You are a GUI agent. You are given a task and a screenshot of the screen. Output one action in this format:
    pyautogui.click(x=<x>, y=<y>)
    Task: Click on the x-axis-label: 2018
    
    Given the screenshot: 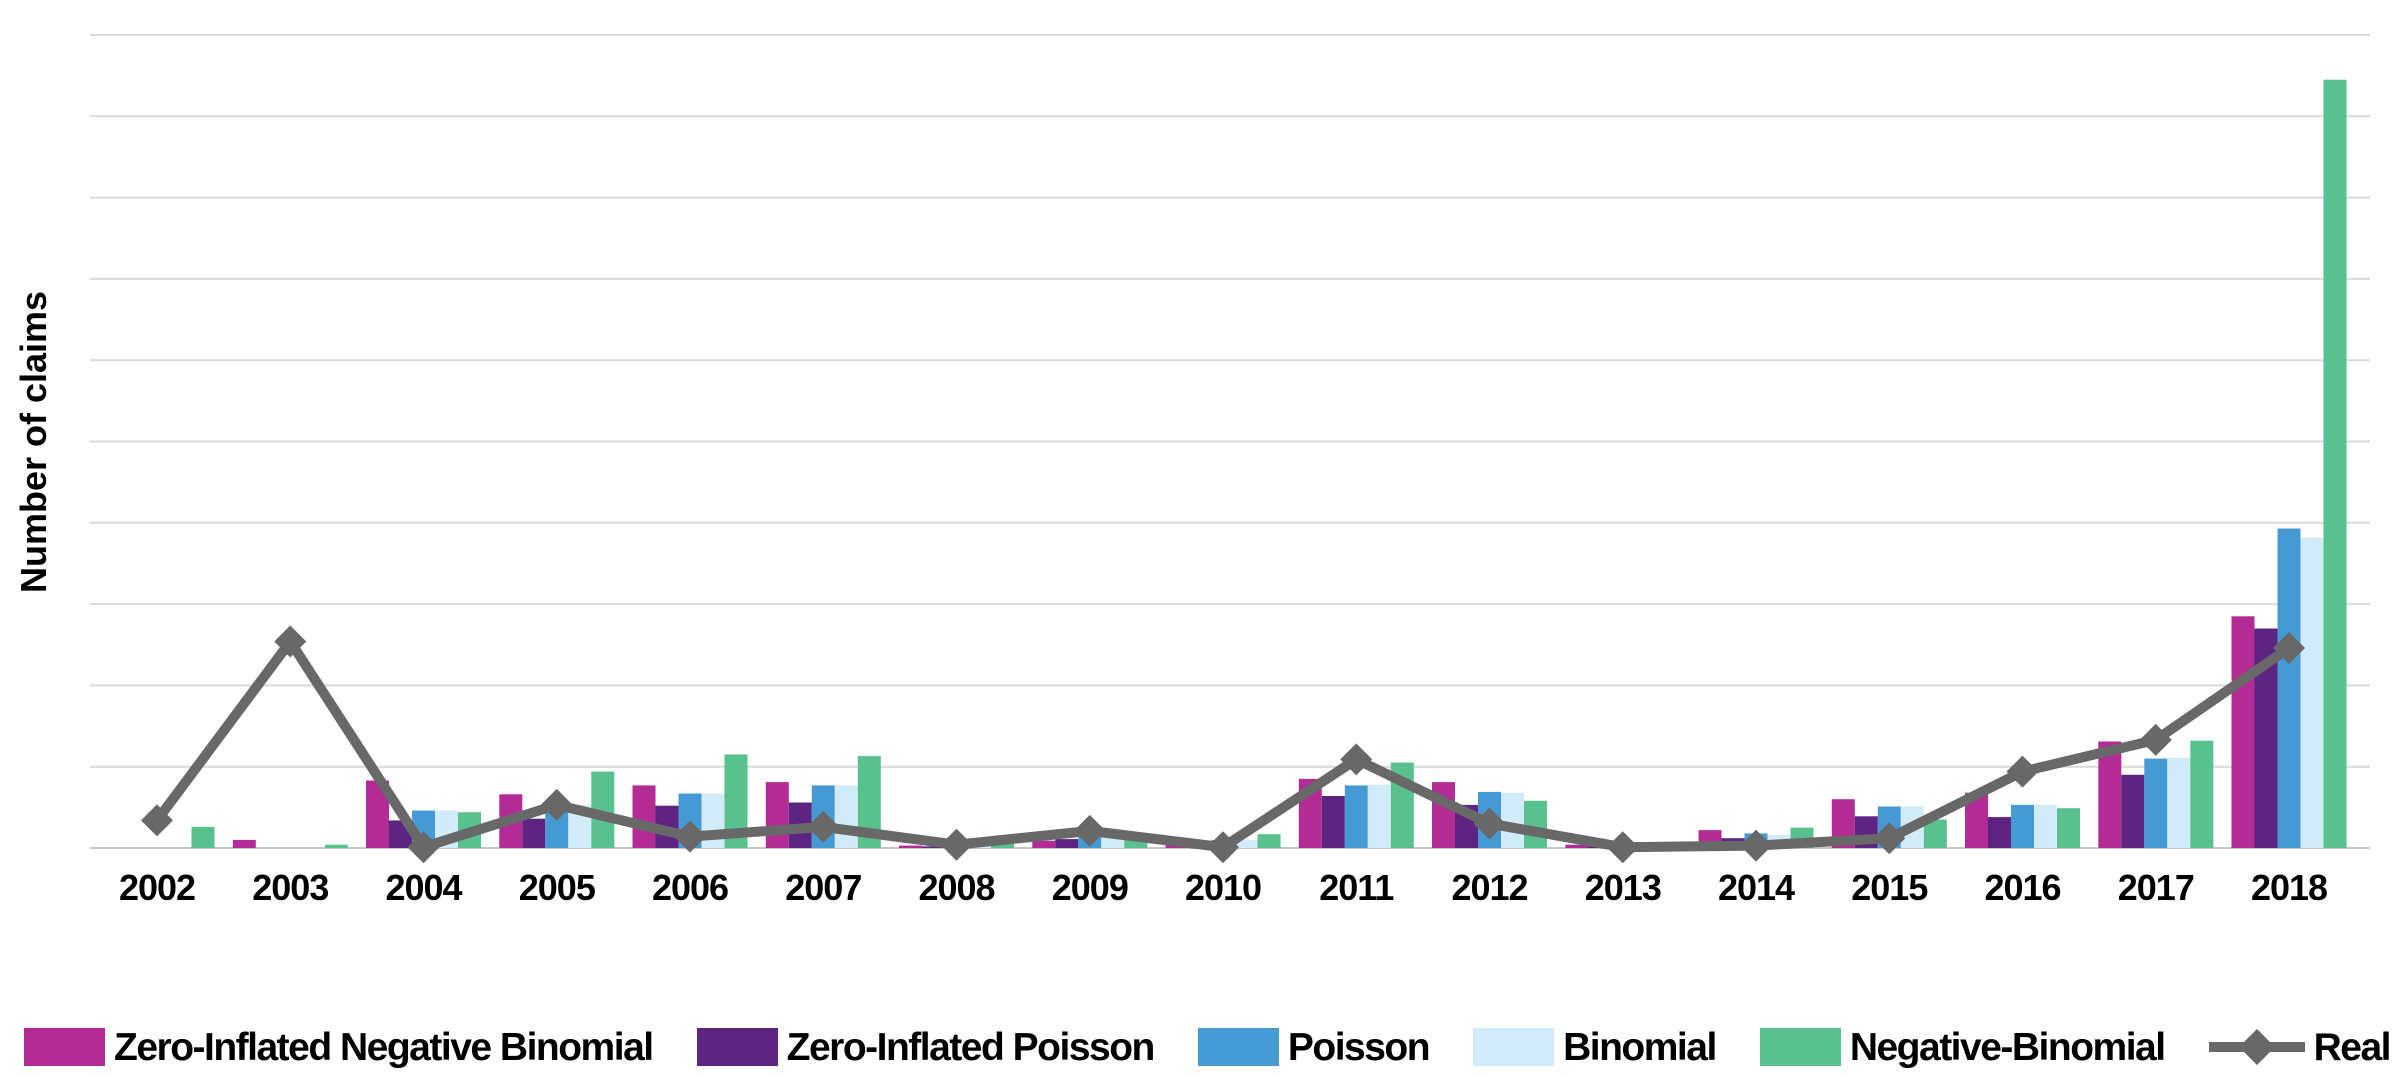 What is the action you would take?
    pyautogui.click(x=2289, y=887)
    